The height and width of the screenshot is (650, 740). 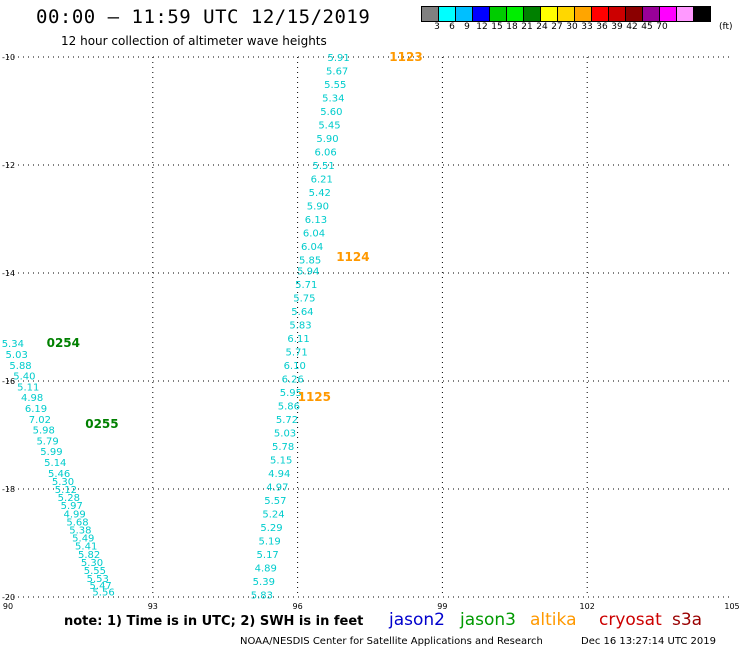 What do you see at coordinates (271, 528) in the screenshot?
I see `swh-value-label: 5.29` at bounding box center [271, 528].